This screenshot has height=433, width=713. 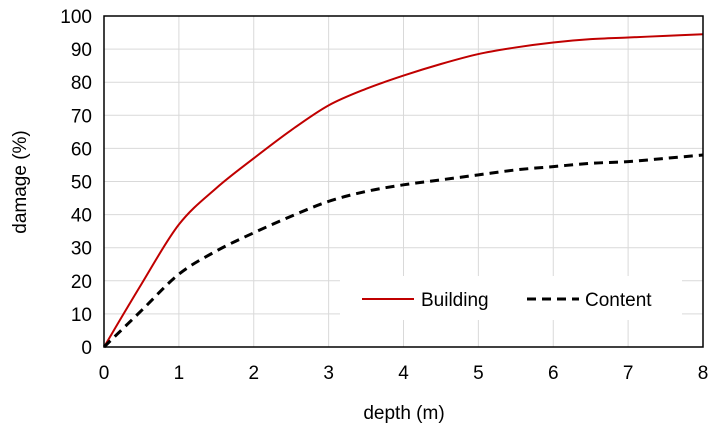 I want to click on y-tick-label: 50, so click(x=81, y=183).